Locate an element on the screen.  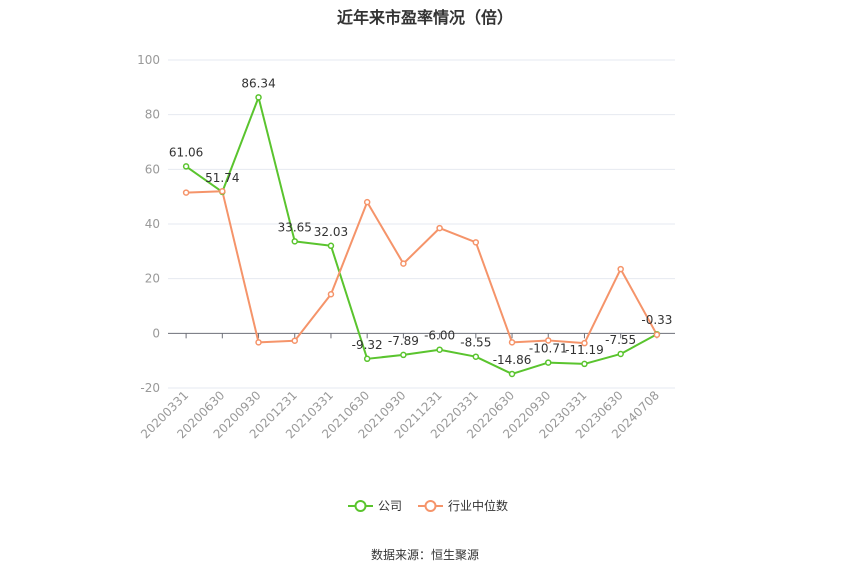
y-tick-label: 80 is located at coordinates (152, 115).